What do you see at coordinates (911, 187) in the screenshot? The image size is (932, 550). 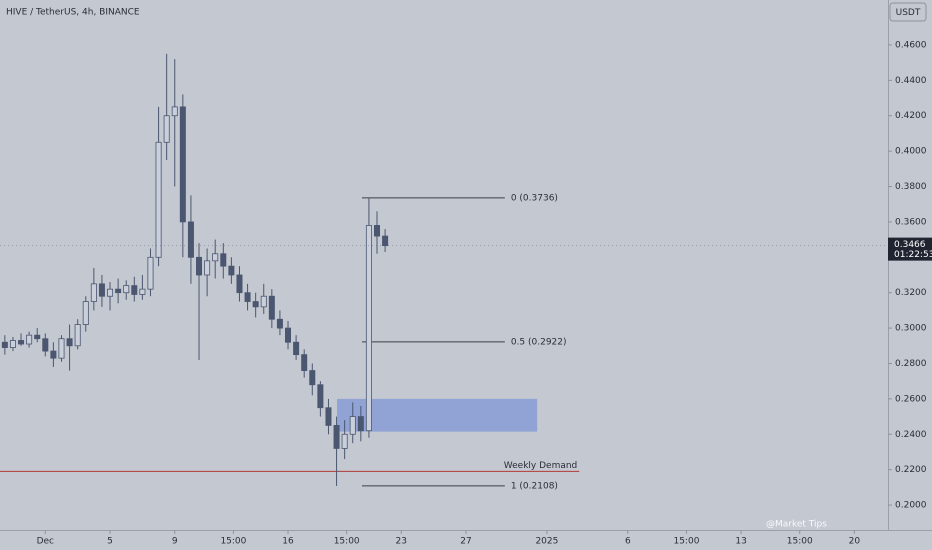 I see `y-tick-label: 0.3800` at bounding box center [911, 187].